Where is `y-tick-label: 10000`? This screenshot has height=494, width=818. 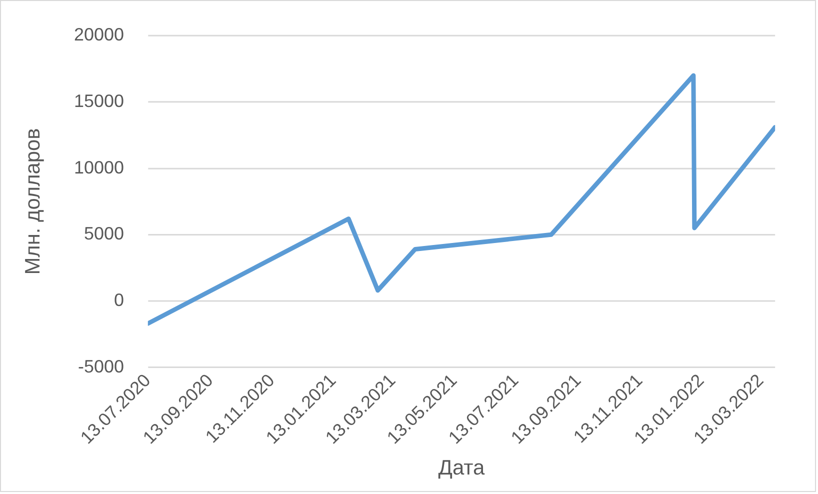 y-tick-label: 10000 is located at coordinates (99, 167).